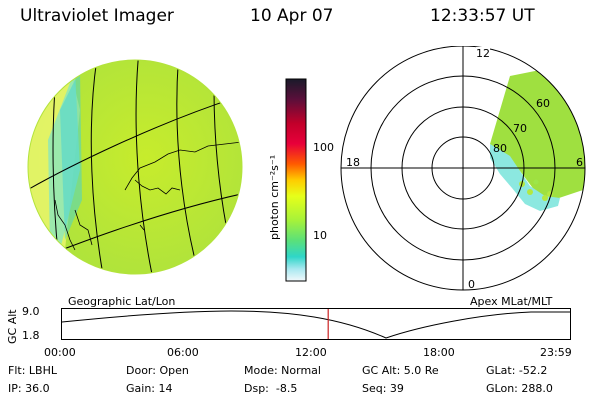 This screenshot has width=600, height=400. What do you see at coordinates (579, 162) in the screenshot?
I see `mlt-label-6: 6` at bounding box center [579, 162].